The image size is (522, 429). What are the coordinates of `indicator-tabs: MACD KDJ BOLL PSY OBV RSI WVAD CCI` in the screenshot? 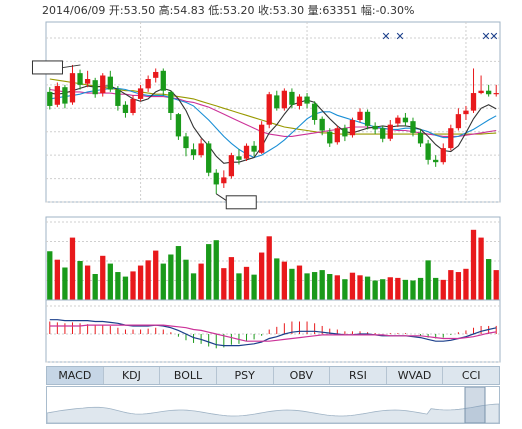 It's located at (273, 375).